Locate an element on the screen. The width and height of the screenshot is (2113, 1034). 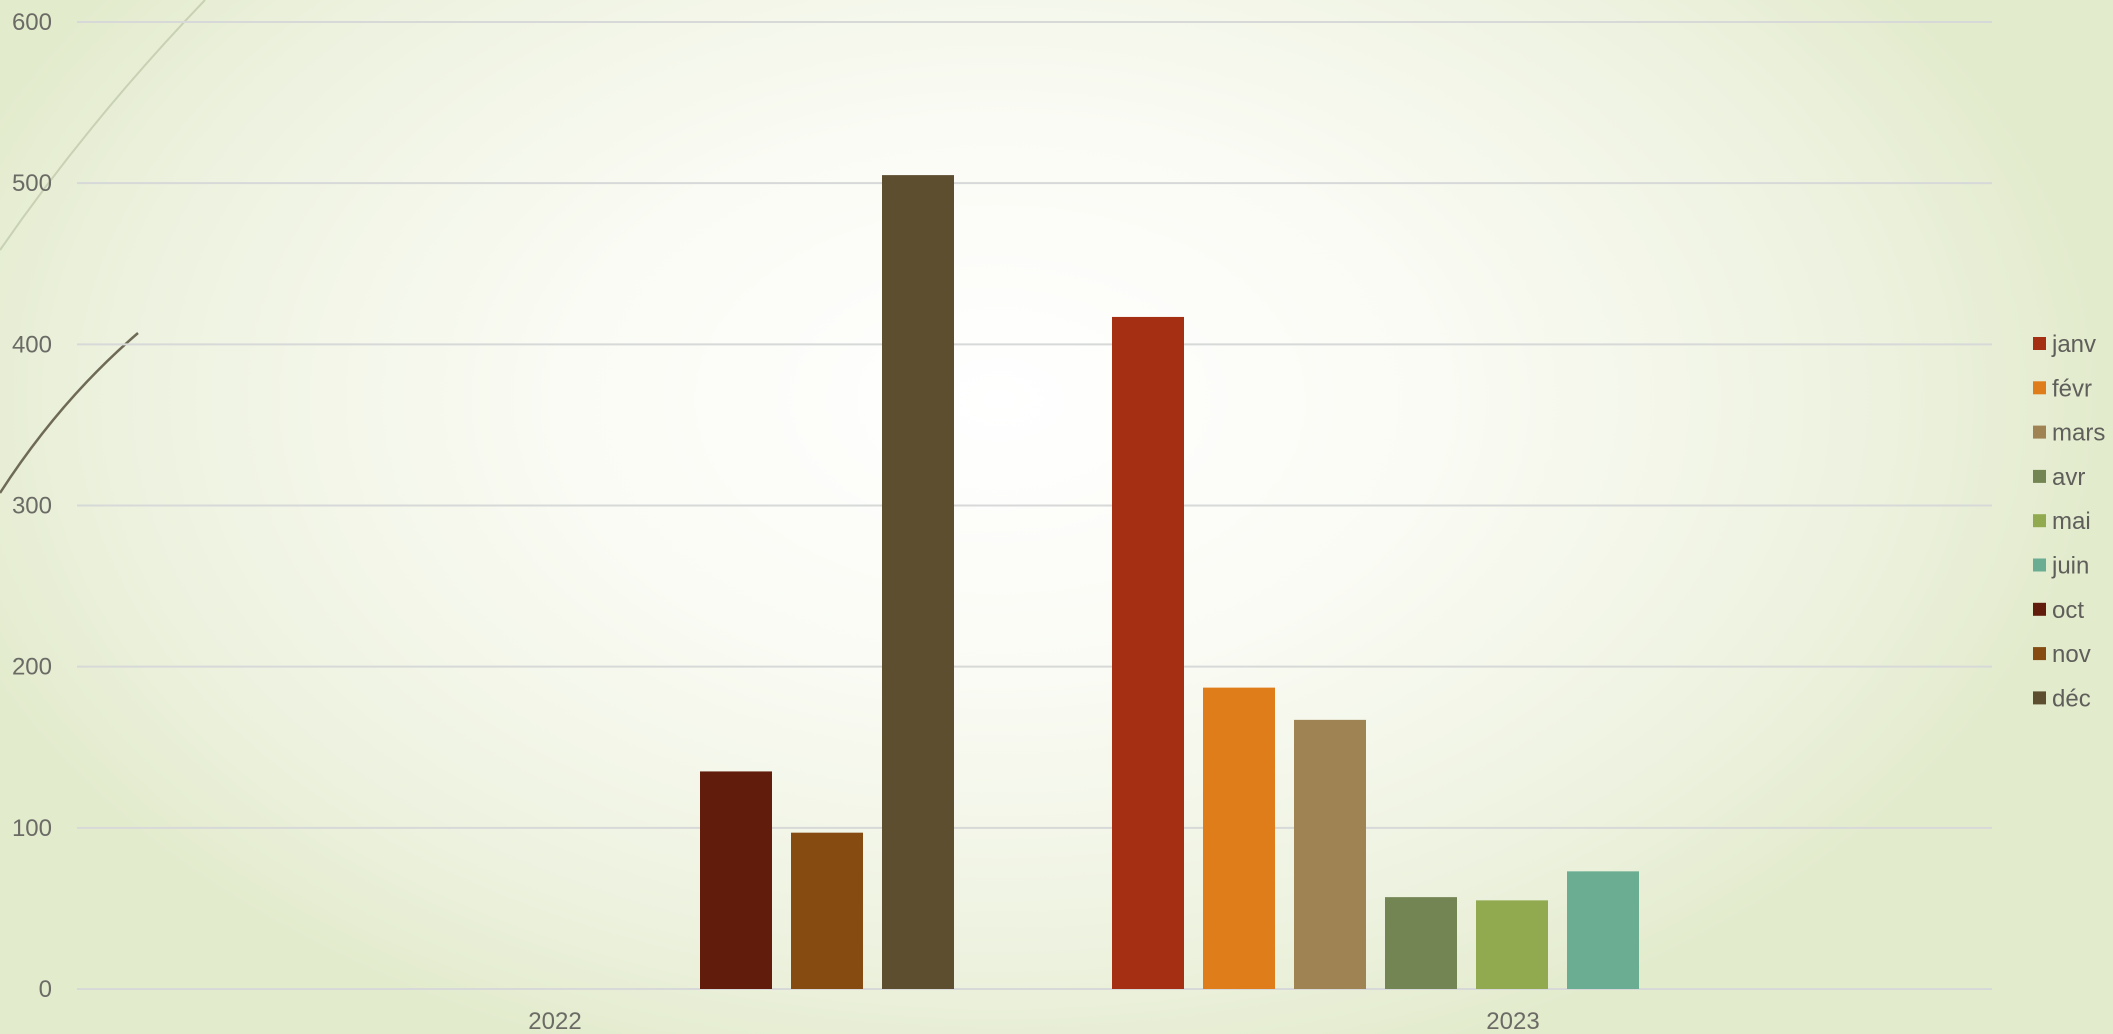
legend-item: mars is located at coordinates (2069, 433).